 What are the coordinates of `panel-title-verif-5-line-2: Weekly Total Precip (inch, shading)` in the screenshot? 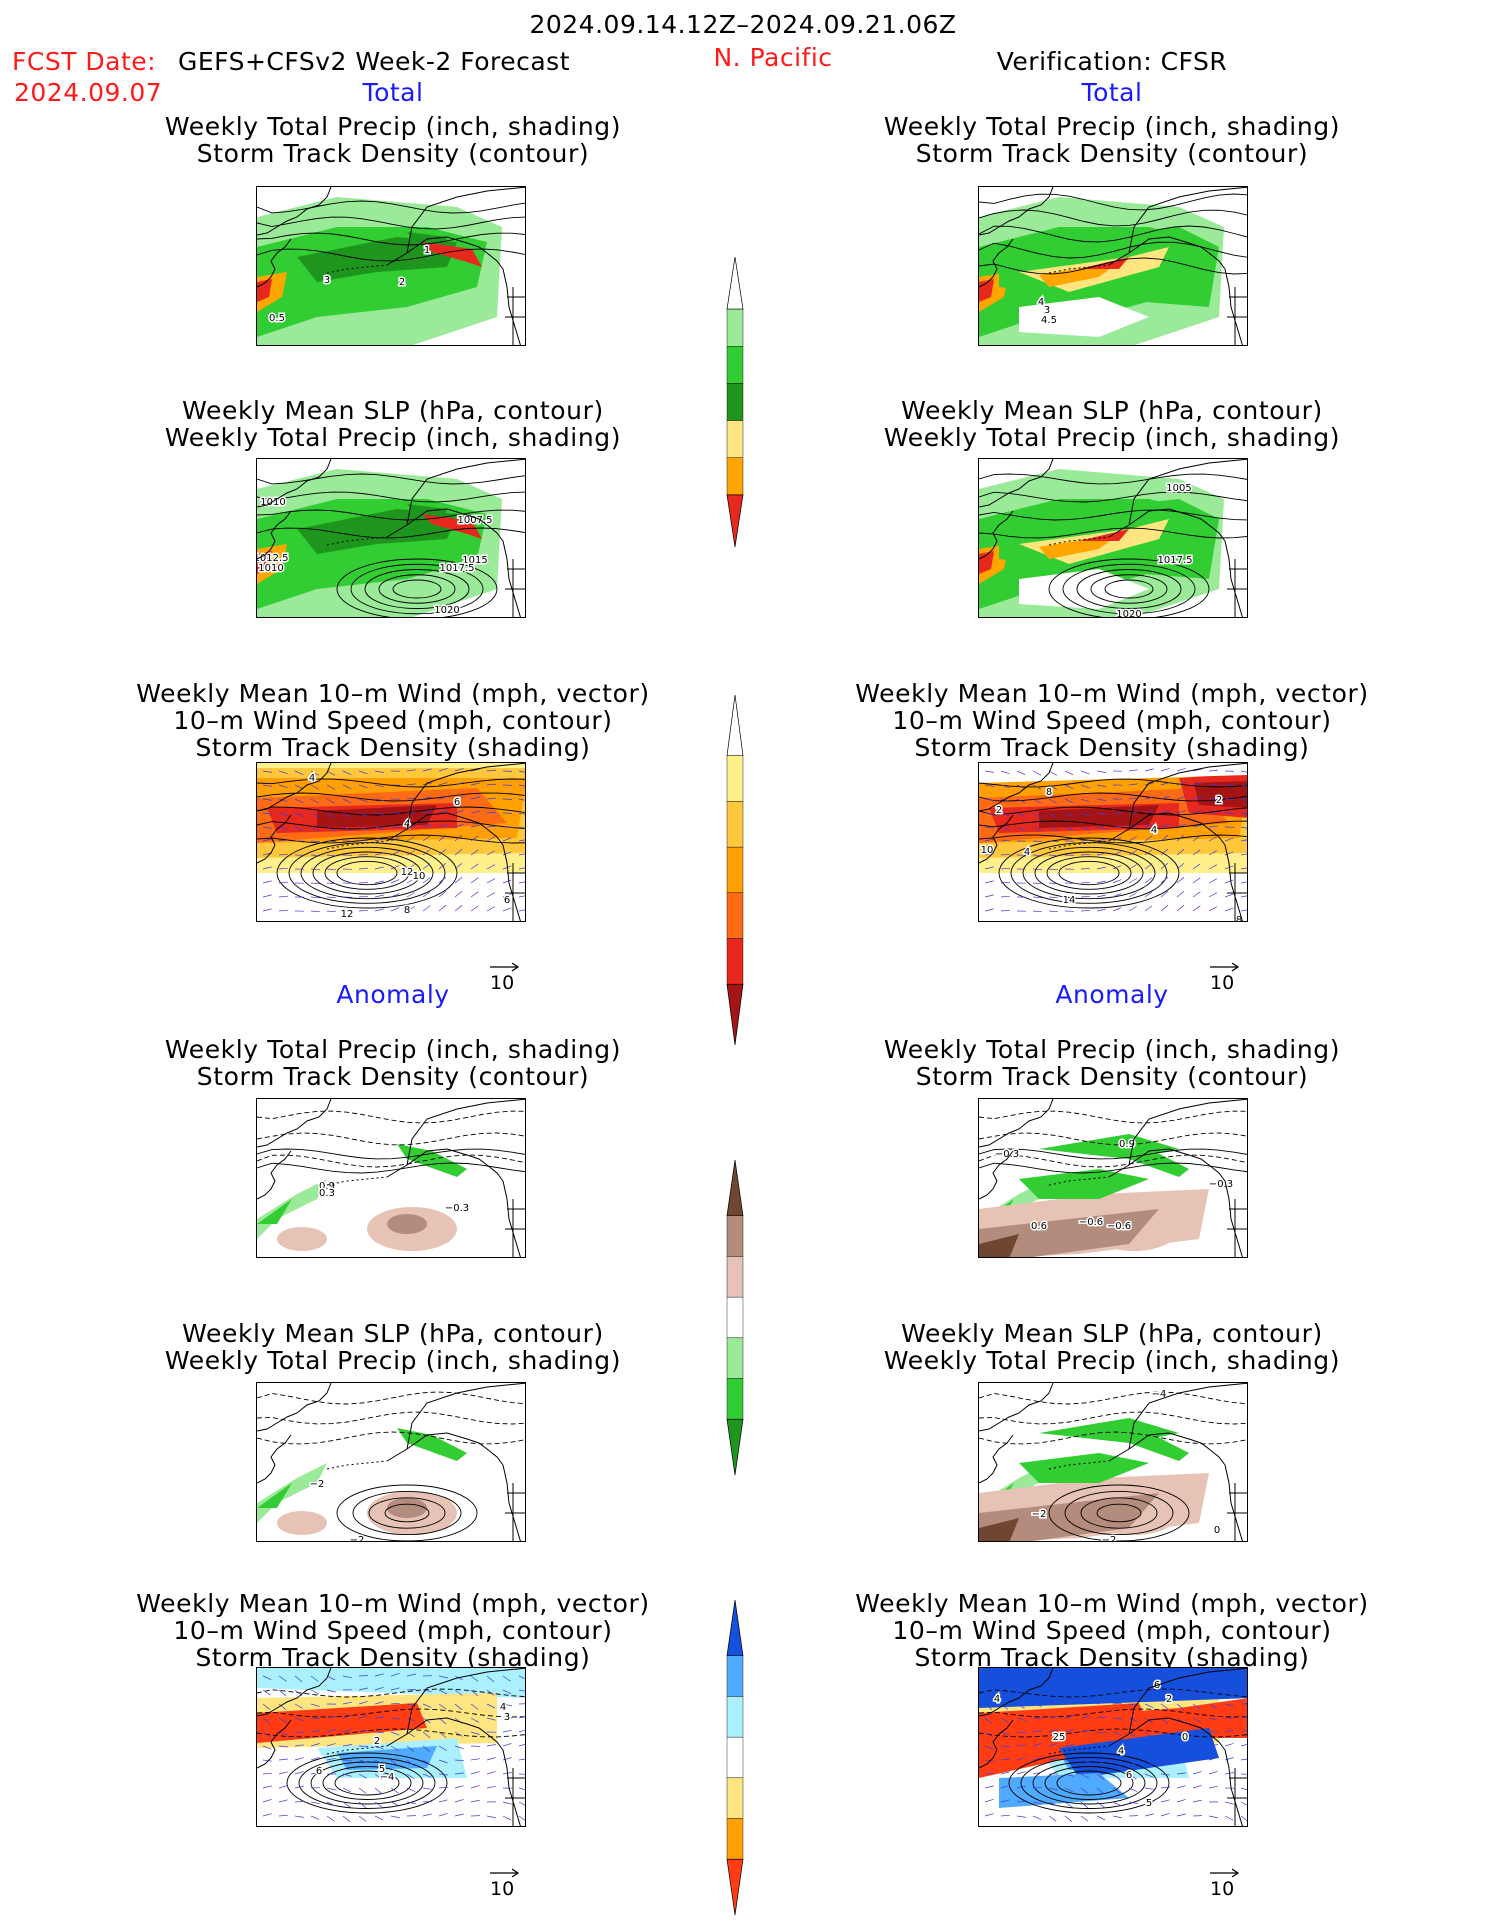 It's located at (1112, 1360).